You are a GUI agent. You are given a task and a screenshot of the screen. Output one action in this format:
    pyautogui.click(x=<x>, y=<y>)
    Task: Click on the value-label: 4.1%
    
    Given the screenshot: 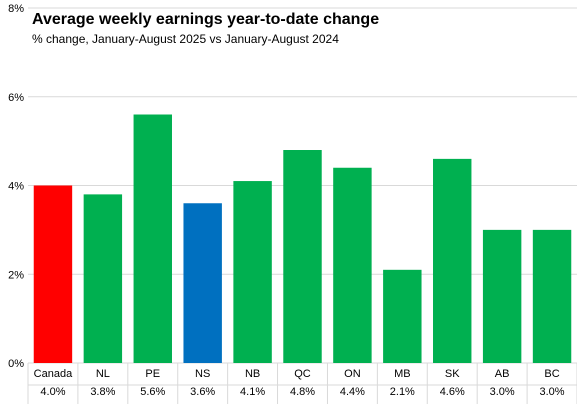 What is the action you would take?
    pyautogui.click(x=252, y=392)
    